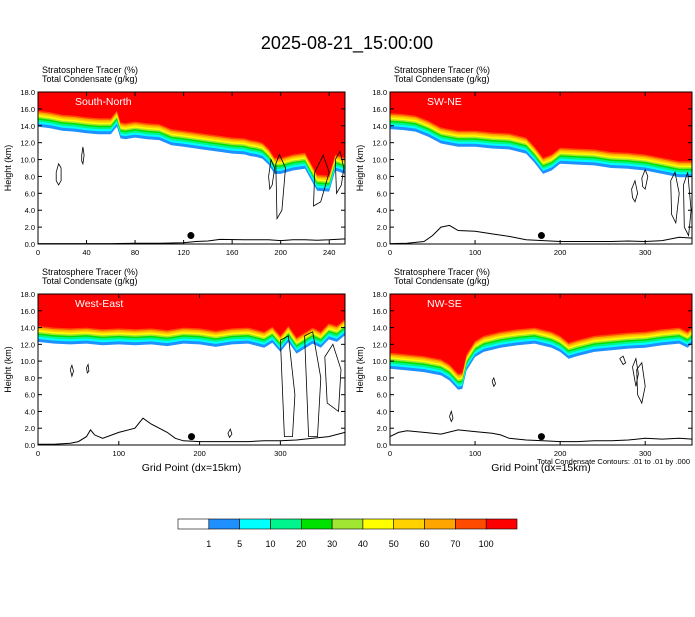 The width and height of the screenshot is (695, 617). Describe the element at coordinates (332, 544) in the screenshot. I see `colorbar-tick-label: 30` at that location.